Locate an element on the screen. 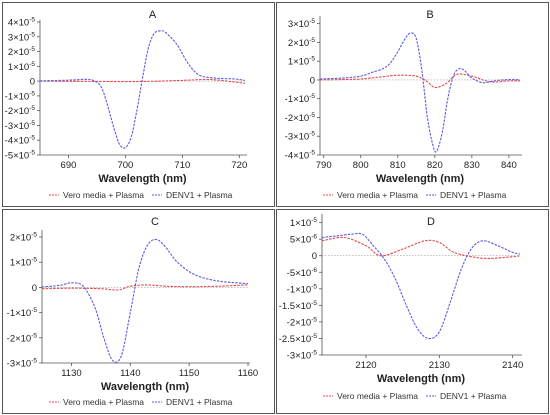 This screenshot has height=415, width=550. y-tick-label: -2.5×10⁻⁵ is located at coordinates (298, 339).